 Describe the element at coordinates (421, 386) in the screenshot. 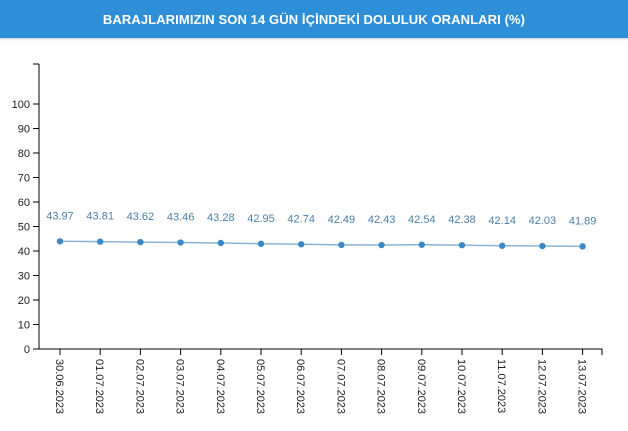

I see `x-tick-label: 09.07.2023` at that location.